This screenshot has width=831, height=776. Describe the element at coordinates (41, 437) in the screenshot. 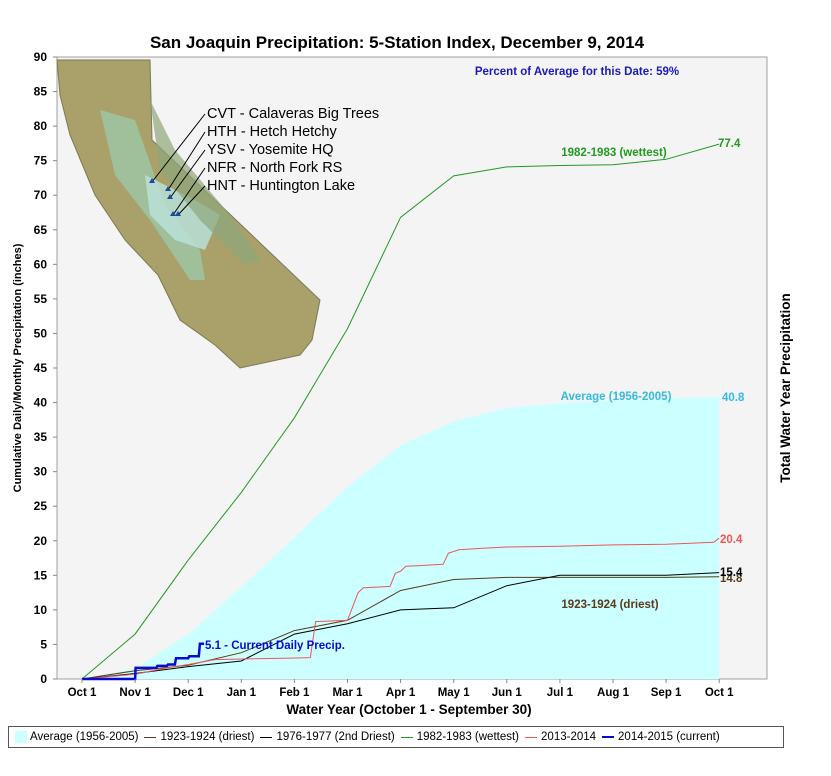

I see `y-tick-label: 35` at that location.